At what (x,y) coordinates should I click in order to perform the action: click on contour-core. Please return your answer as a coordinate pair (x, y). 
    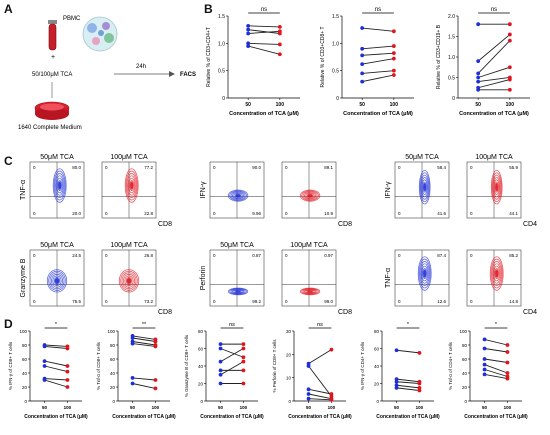
    Looking at the image, I should click on (497, 187).